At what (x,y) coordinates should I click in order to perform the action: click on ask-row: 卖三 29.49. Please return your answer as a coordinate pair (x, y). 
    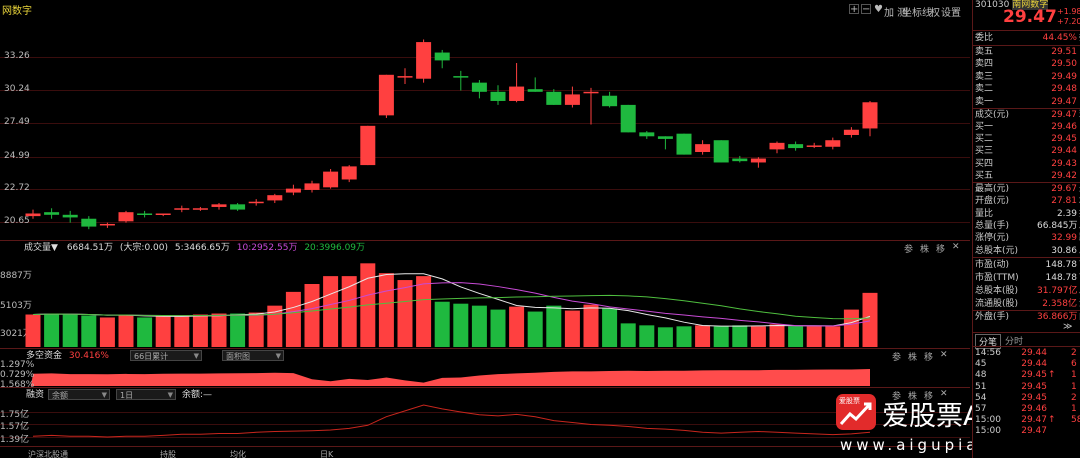
    Looking at the image, I should click on (1026, 76).